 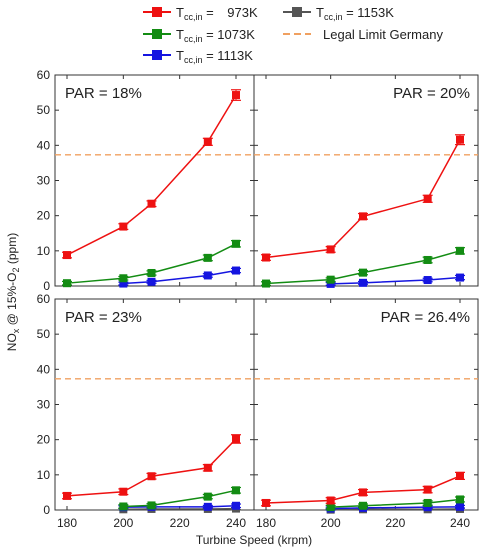 What do you see at coordinates (103, 93) in the screenshot?
I see `panel-annotation: PAR = 18%` at bounding box center [103, 93].